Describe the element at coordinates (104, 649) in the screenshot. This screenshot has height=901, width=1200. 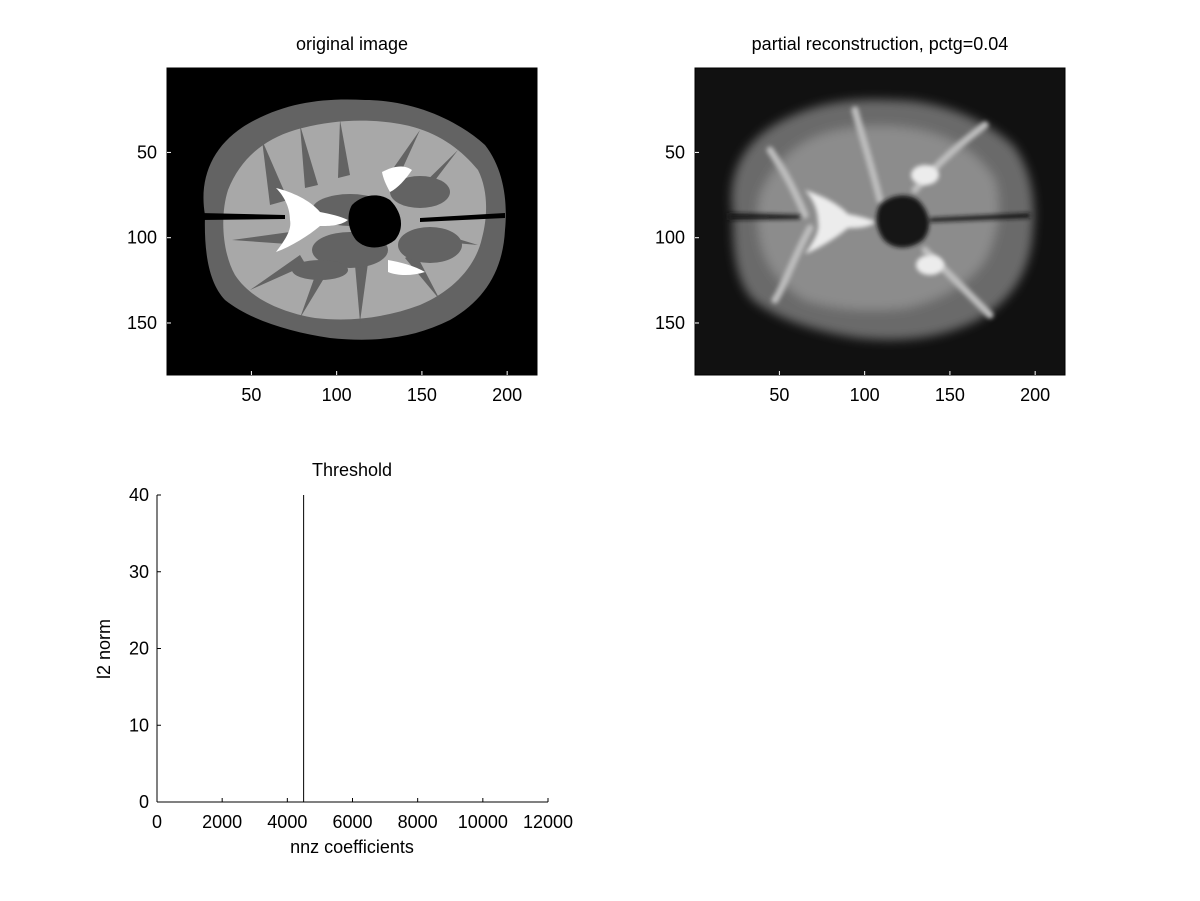
I see `y-axis-label: l2 norm` at that location.